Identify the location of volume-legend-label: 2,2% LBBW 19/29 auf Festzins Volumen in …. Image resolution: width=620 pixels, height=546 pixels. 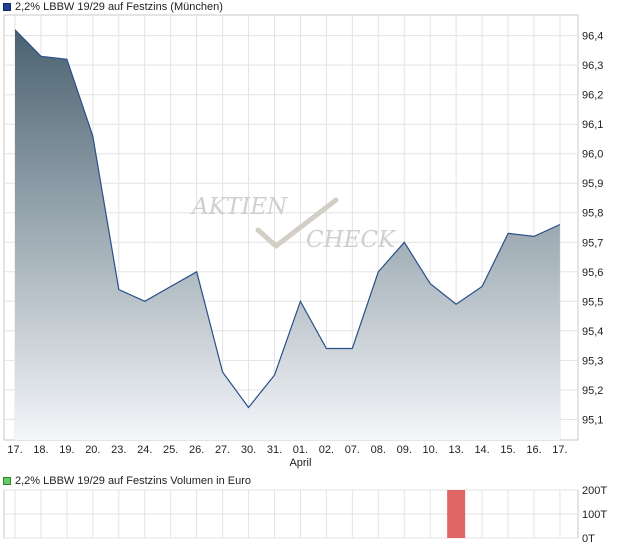
(133, 481).